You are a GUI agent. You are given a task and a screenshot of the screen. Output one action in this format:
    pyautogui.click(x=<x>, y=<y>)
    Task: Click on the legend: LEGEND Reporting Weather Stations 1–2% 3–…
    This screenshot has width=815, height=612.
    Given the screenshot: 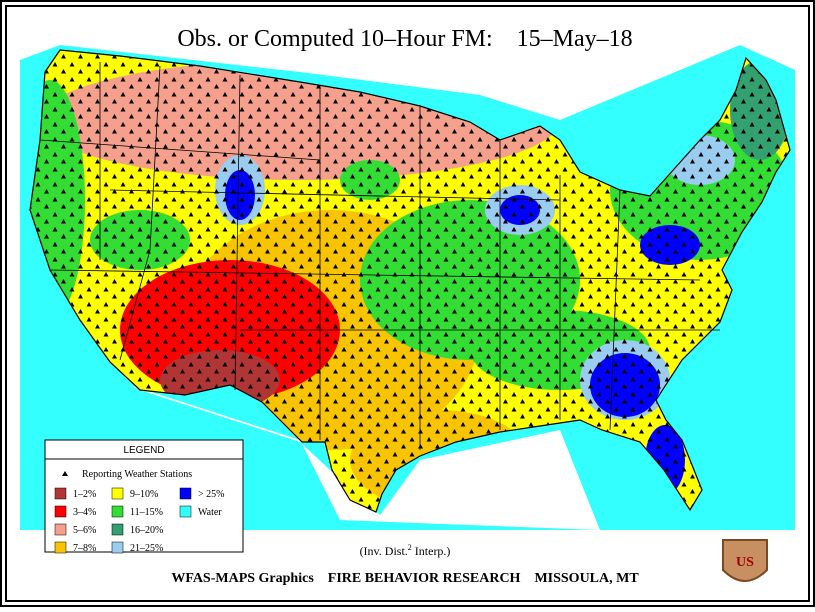 What is the action you would take?
    pyautogui.click(x=144, y=496)
    